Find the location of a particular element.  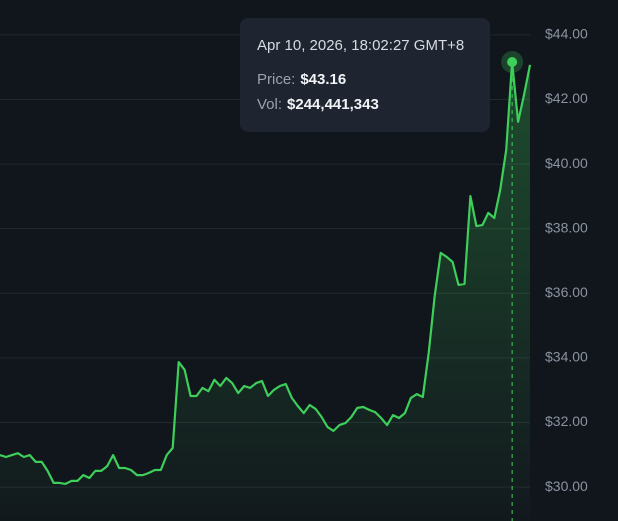

y-tick-label: $36.00 is located at coordinates (566, 292).